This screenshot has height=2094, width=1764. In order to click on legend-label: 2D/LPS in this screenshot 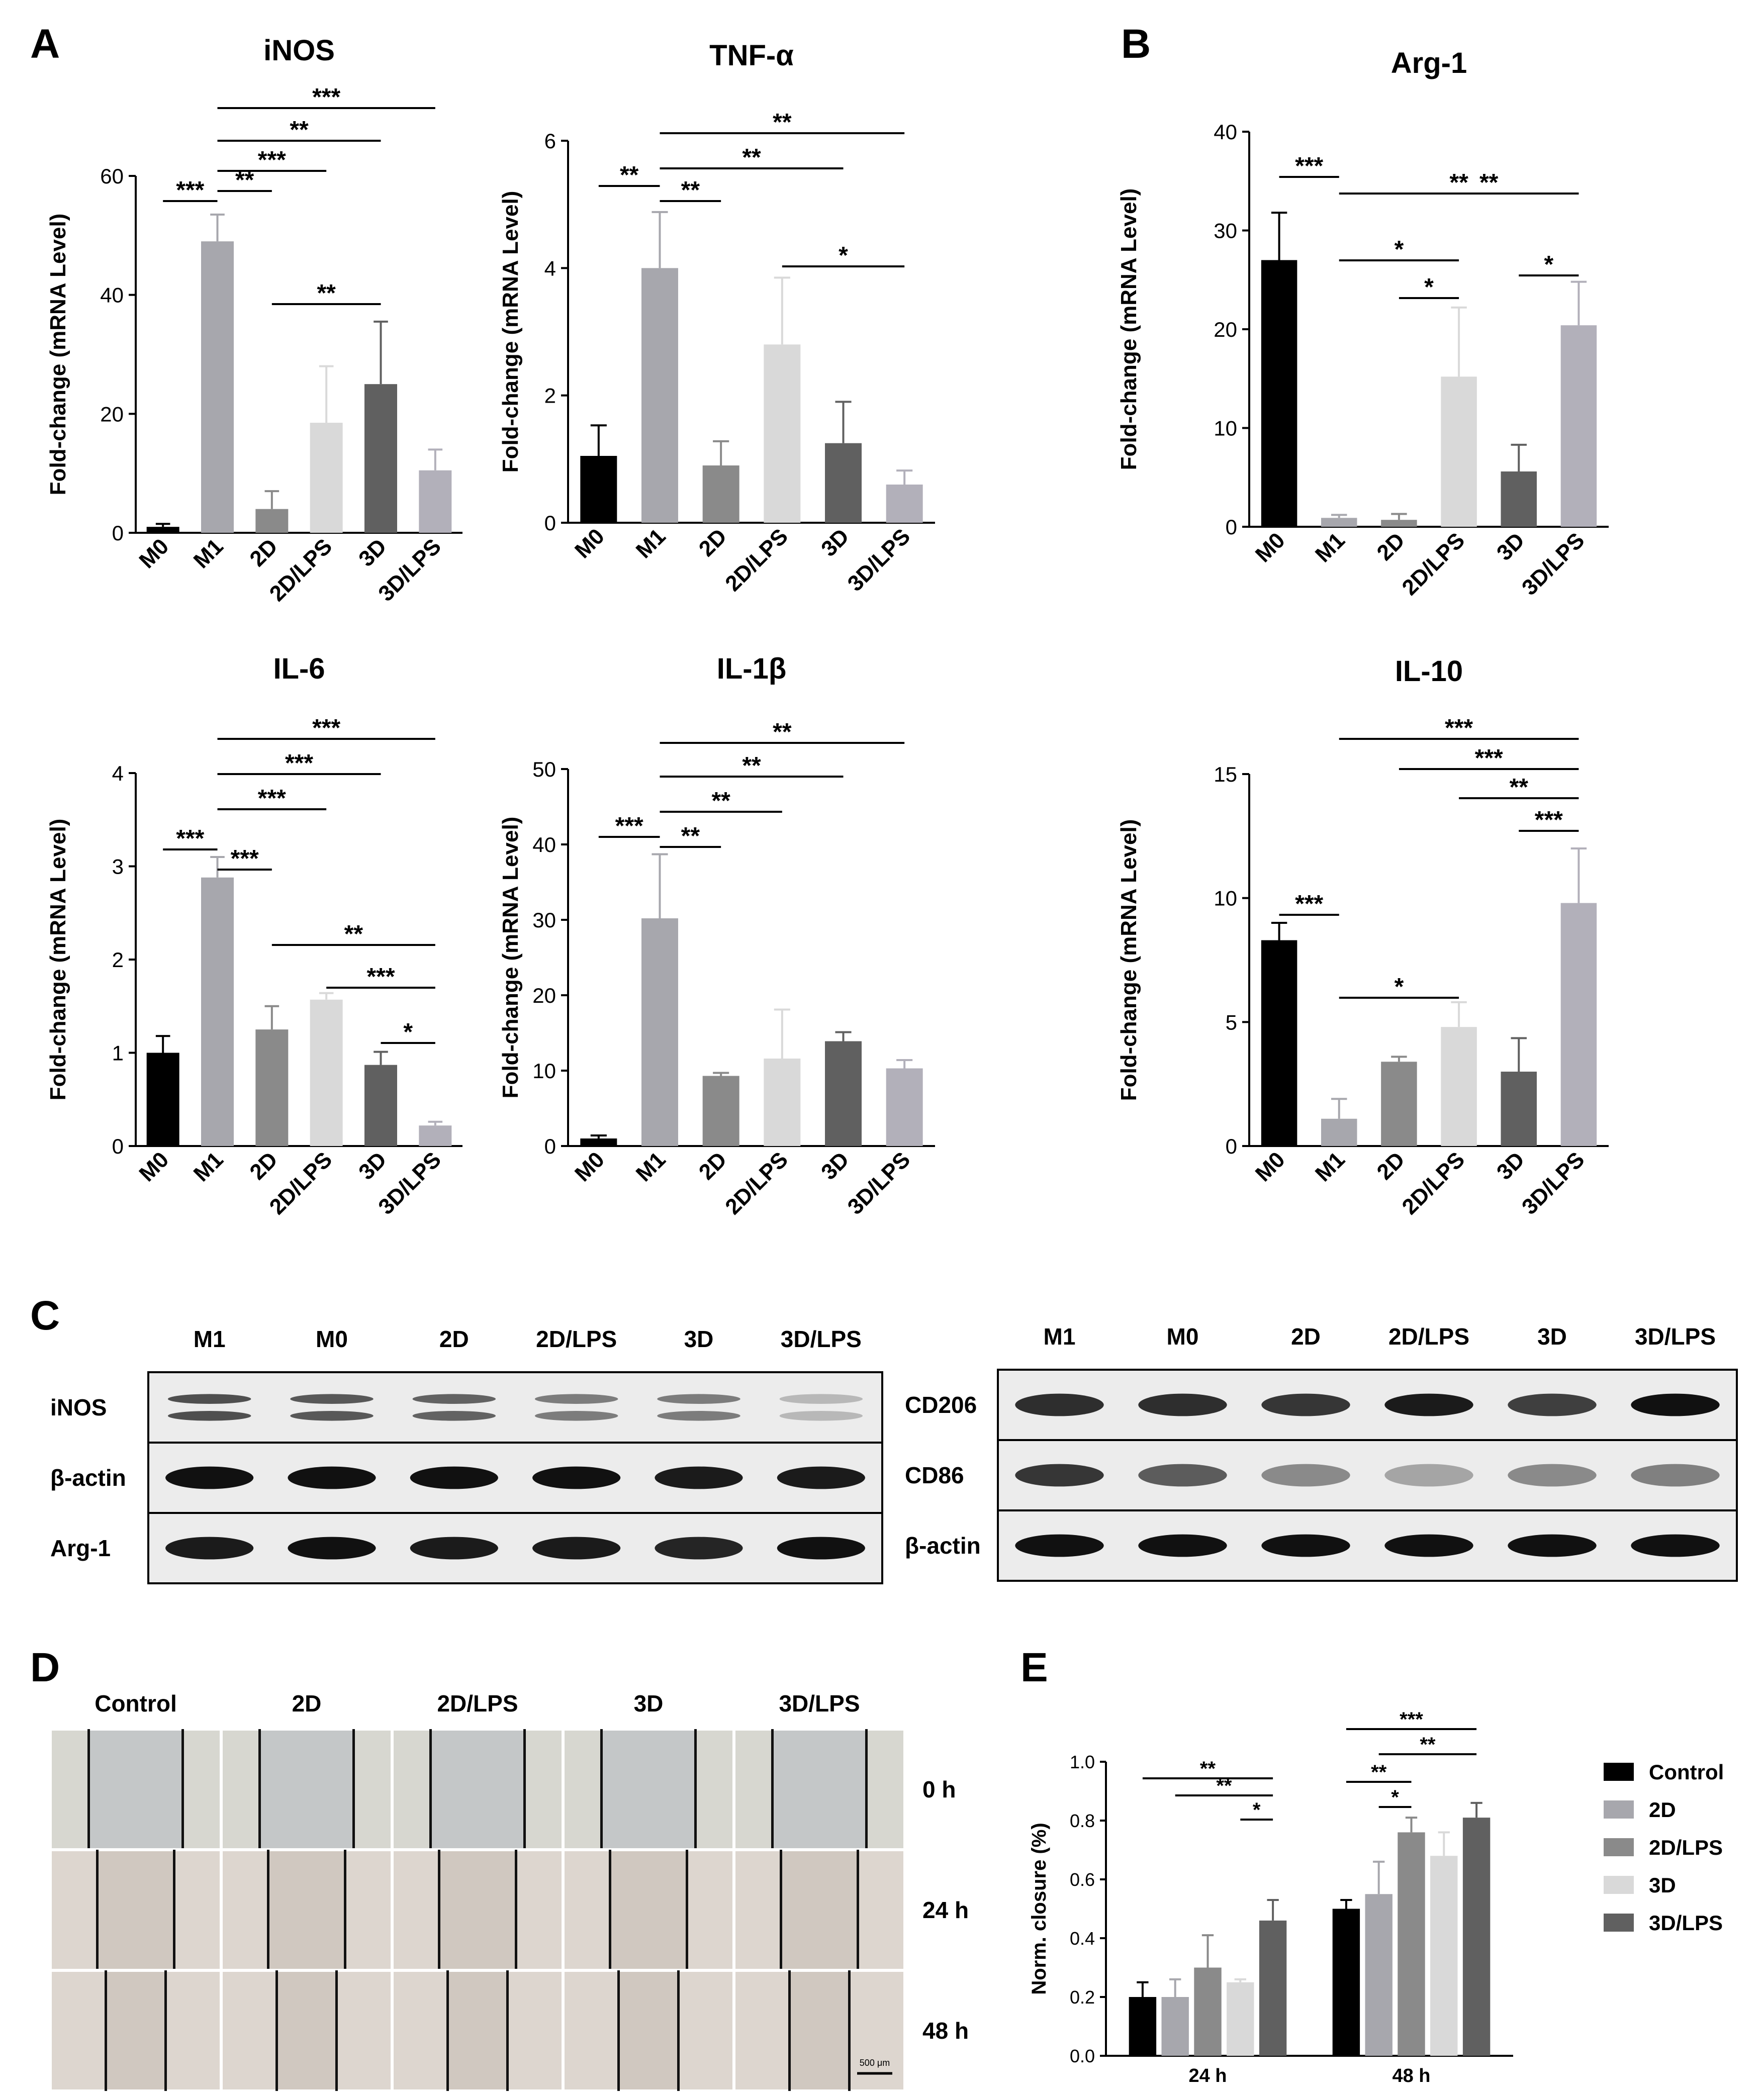, I will do `click(1686, 1847)`.